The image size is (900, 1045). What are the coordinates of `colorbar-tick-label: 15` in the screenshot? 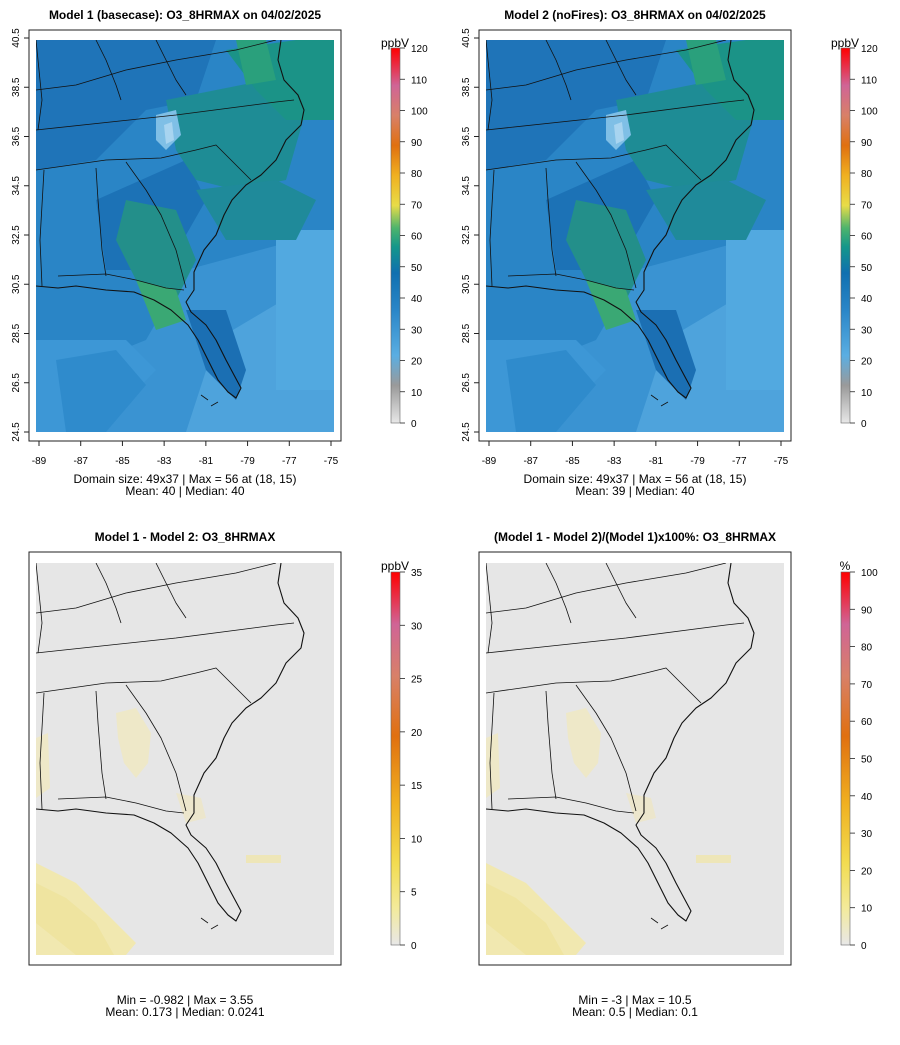 It's located at (417, 786).